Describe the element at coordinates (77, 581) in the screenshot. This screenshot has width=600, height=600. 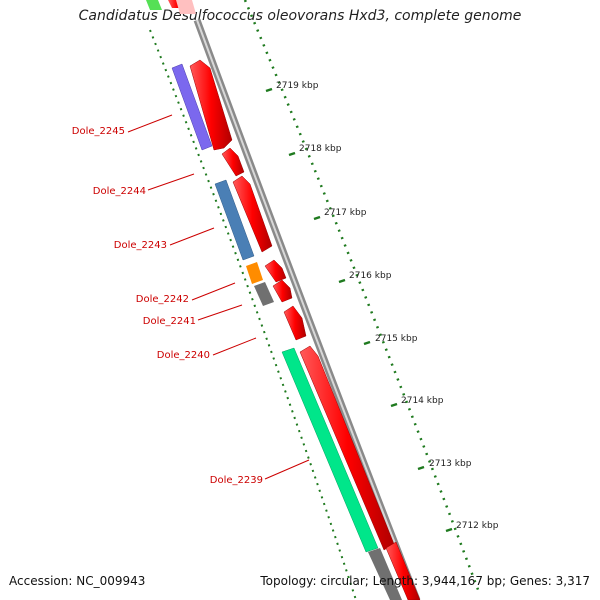
I see `accession-text: Accession: NC_009943` at that location.